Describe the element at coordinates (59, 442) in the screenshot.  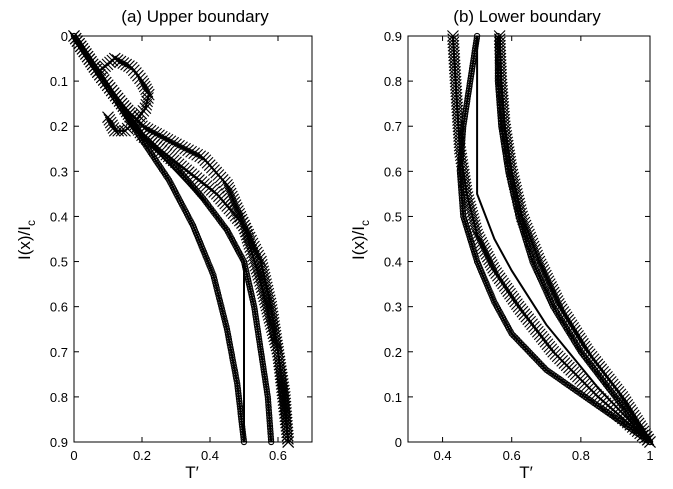
I see `ytick-label: 0.9` at that location.